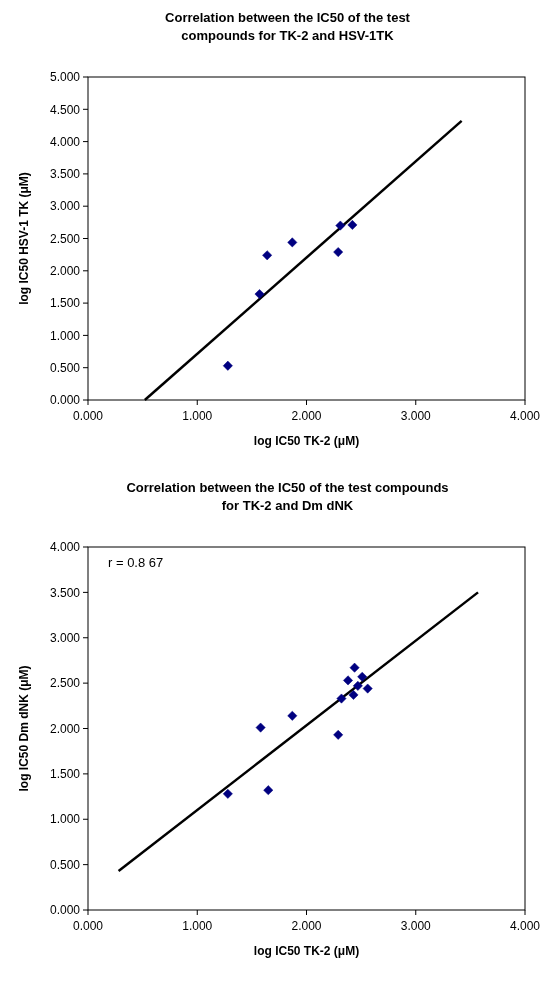  I want to click on y-axis-title: log IC50 HSV-1 TK (μM), so click(24, 238).